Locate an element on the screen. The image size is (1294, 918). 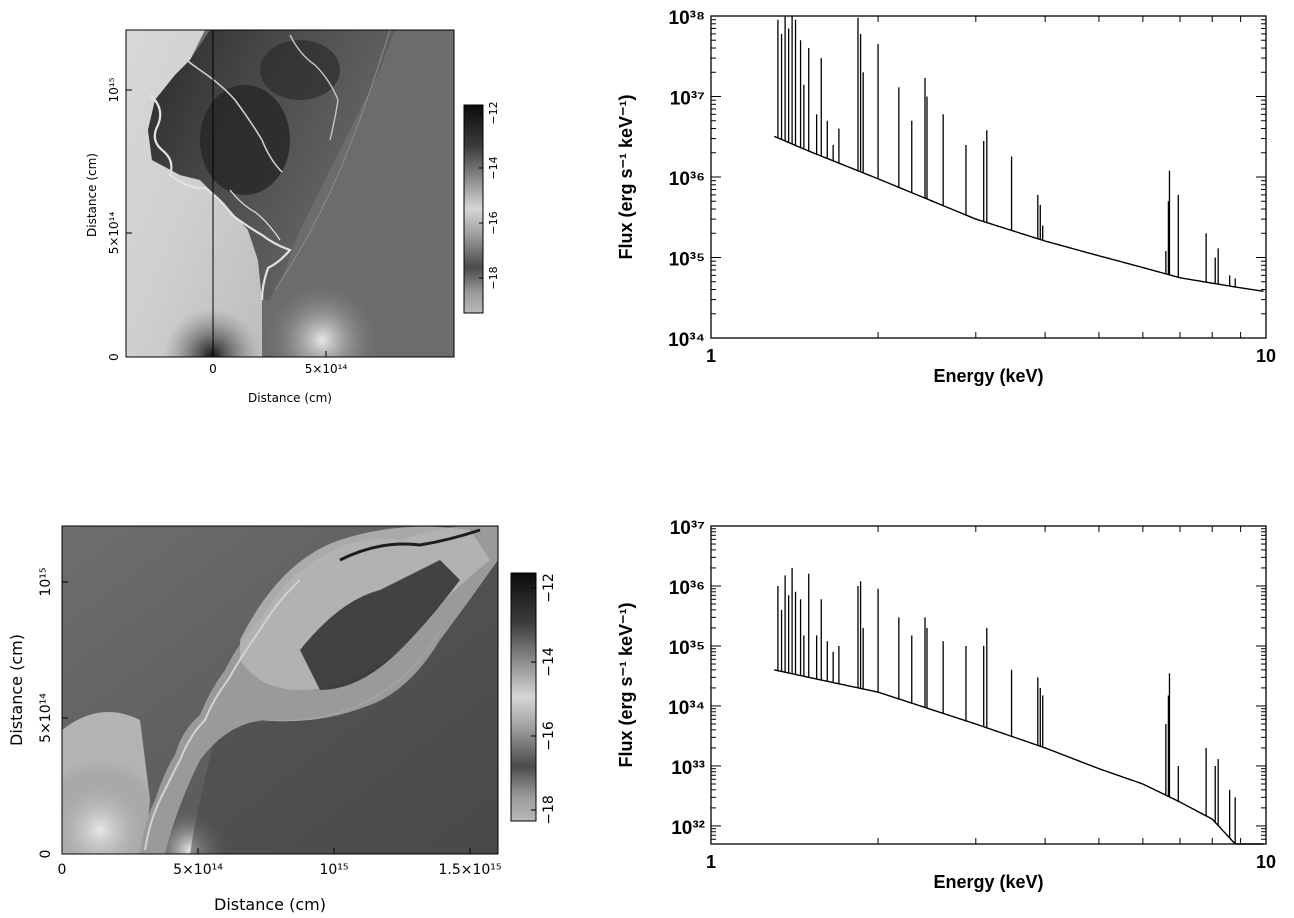
sim-top-xtick-1: 5×10¹⁴ is located at coordinates (326, 369).